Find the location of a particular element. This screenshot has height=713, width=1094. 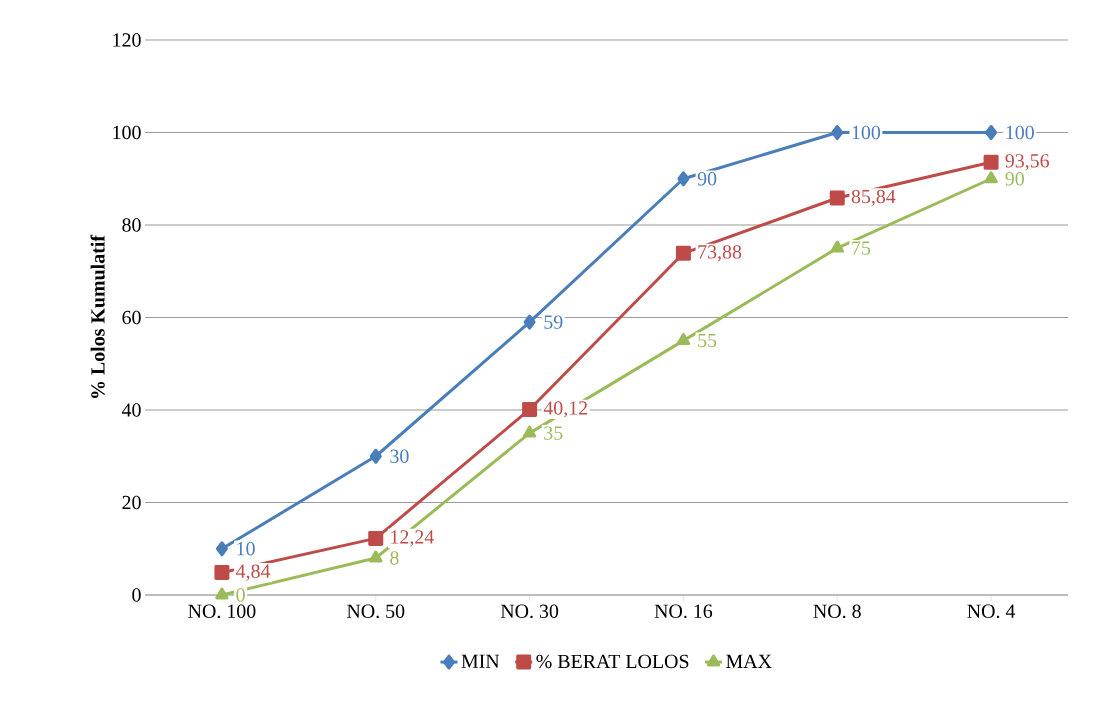

data-label: 4,84 is located at coordinates (253, 572).